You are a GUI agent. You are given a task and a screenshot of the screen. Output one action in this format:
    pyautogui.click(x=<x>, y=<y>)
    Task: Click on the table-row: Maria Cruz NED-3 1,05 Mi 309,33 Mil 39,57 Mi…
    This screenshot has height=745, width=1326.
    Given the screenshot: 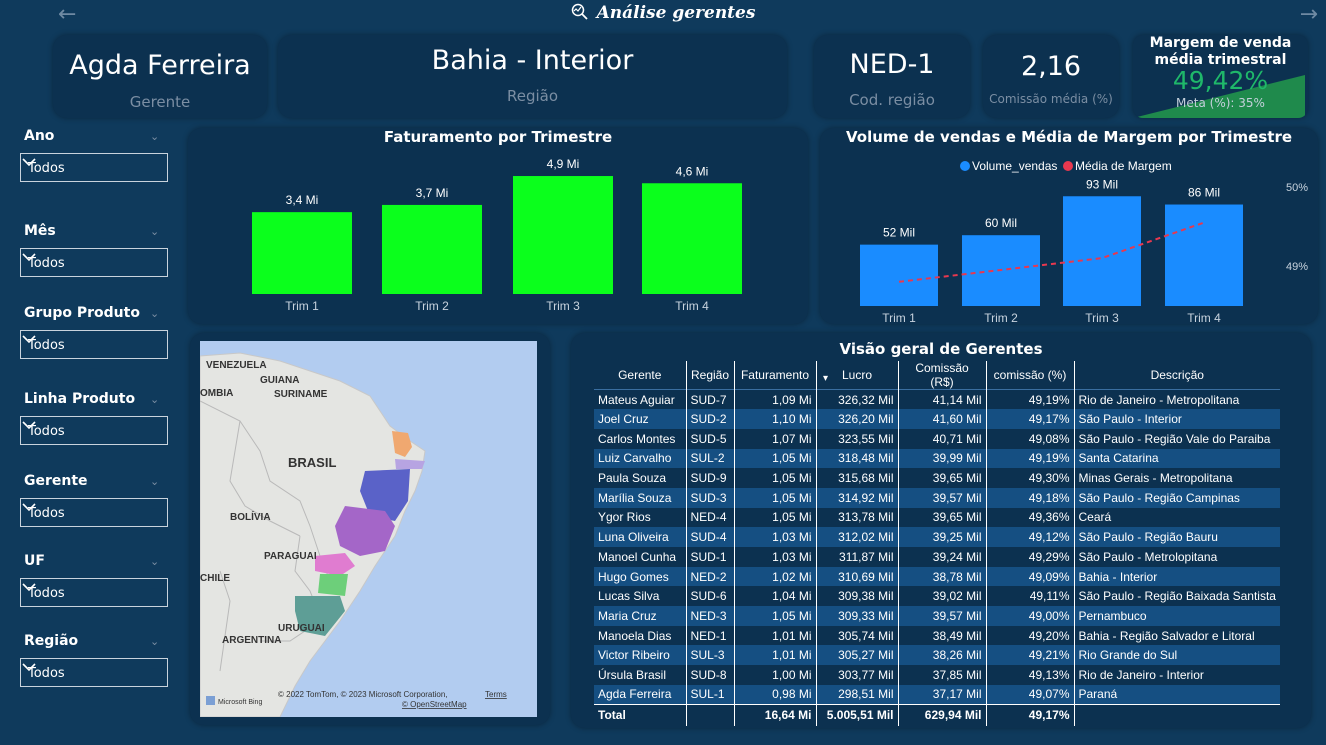 What is the action you would take?
    pyautogui.click(x=937, y=616)
    